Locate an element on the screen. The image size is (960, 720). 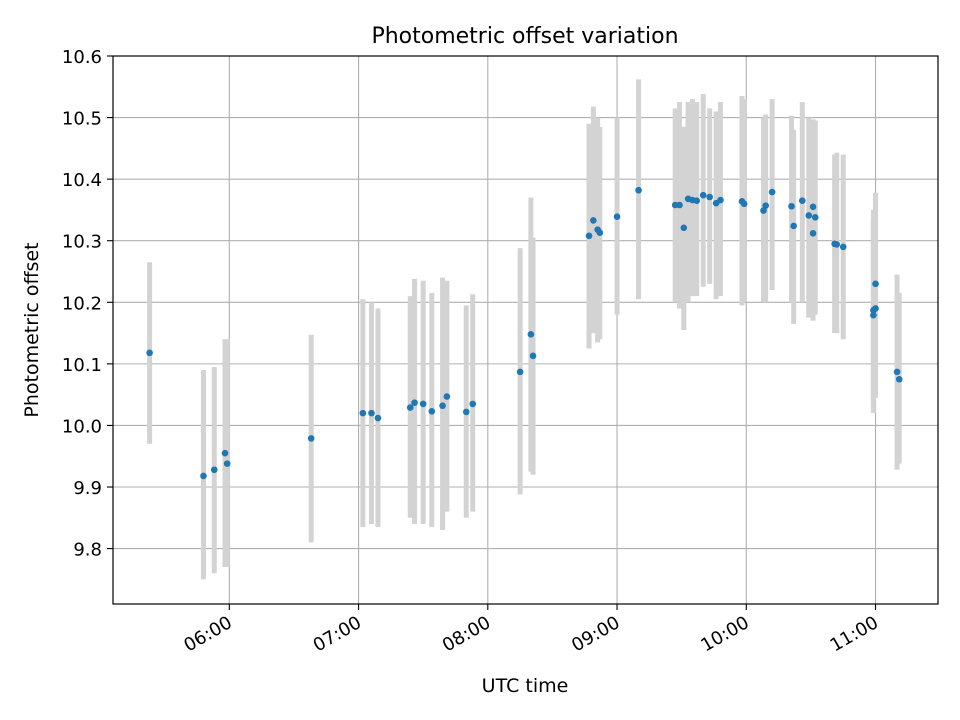
y-tick-label: 10.4 is located at coordinates (82, 180).